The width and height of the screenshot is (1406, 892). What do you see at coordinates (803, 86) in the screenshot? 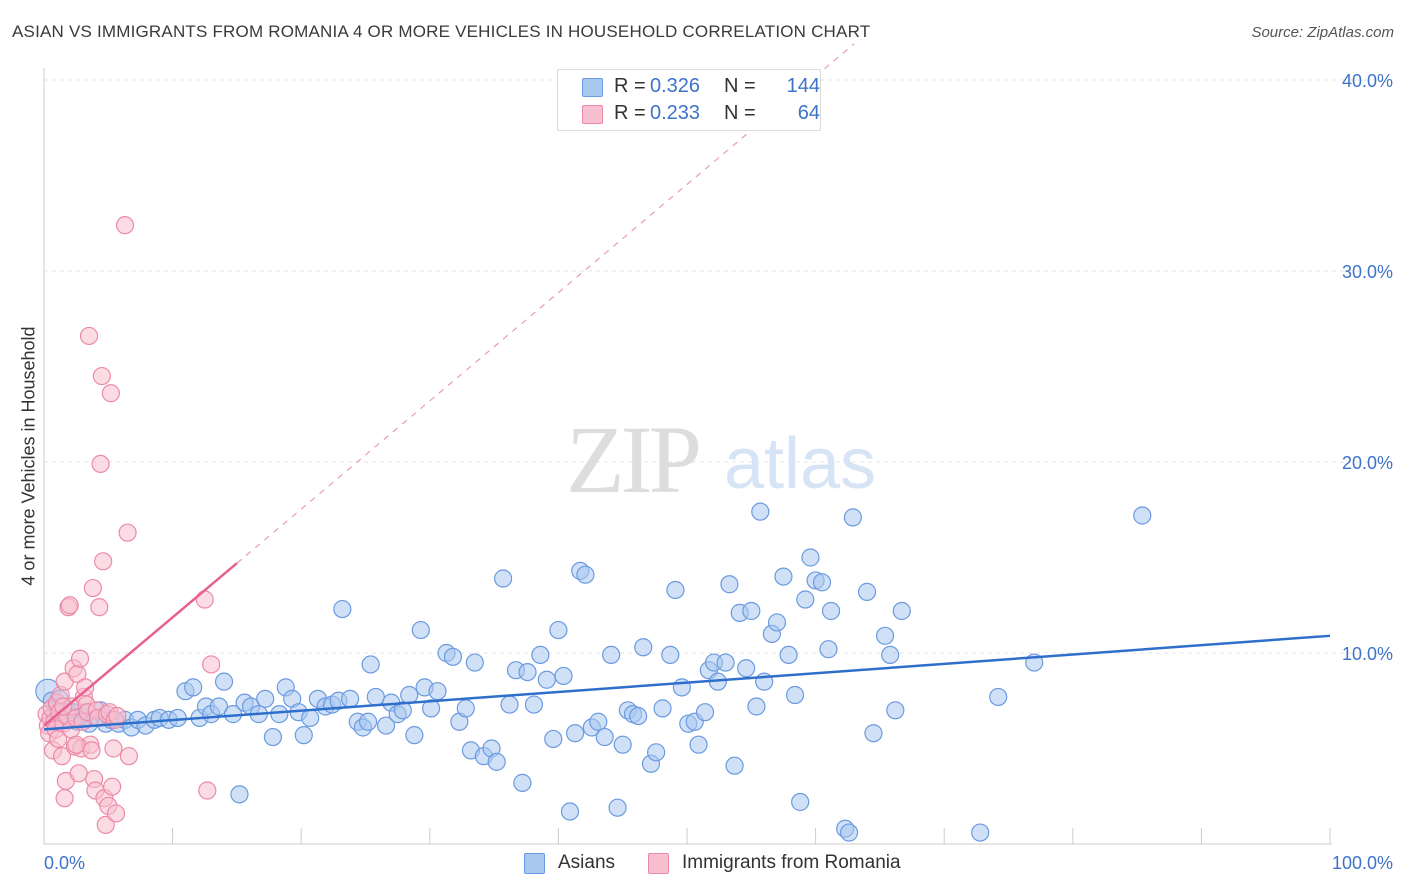
I see `legend-n-value: 144` at bounding box center [803, 86].